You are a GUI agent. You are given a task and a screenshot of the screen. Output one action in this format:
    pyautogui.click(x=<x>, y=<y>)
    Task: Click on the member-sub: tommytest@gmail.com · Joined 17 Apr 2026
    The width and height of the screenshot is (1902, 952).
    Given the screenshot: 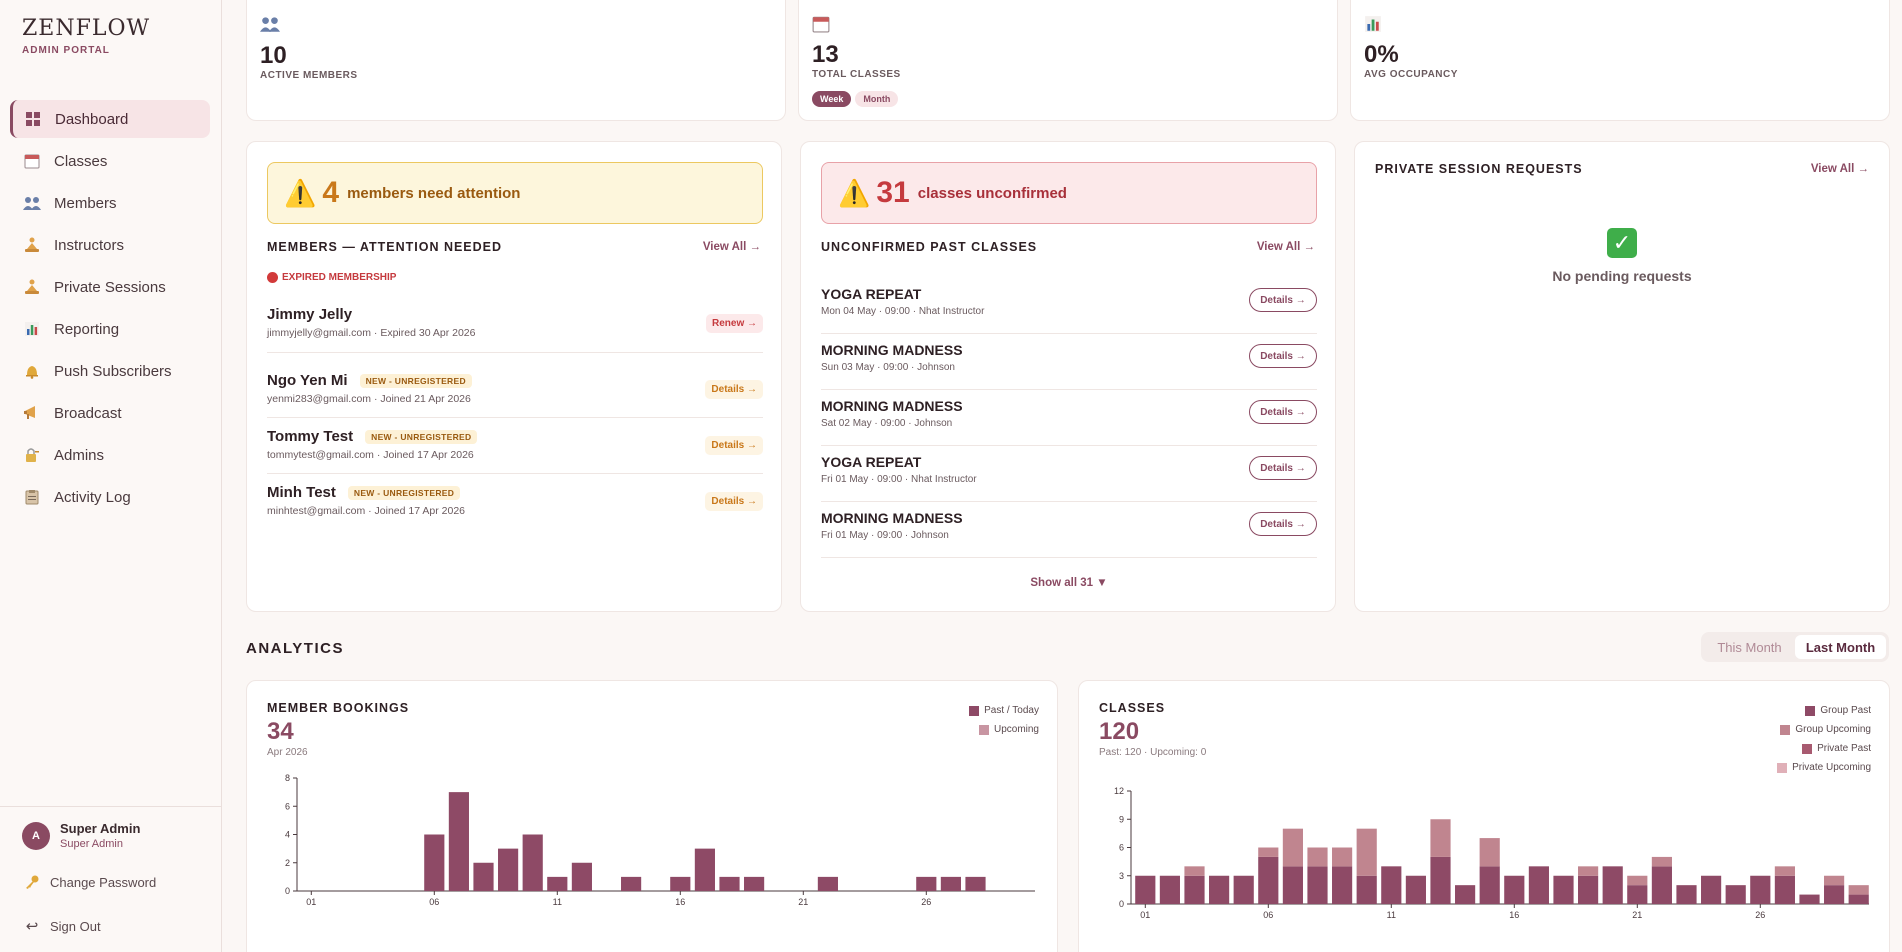 What is the action you would take?
    pyautogui.click(x=370, y=455)
    